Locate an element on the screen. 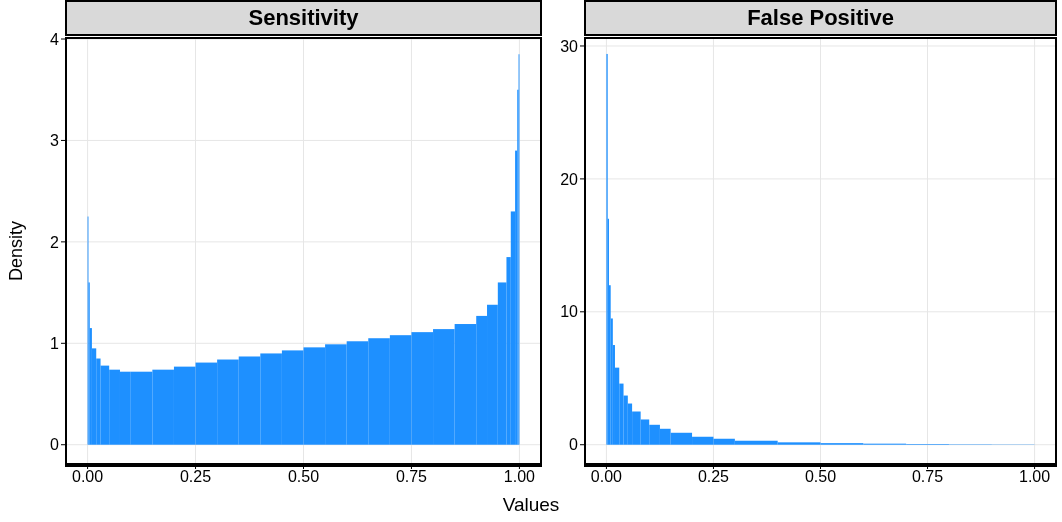 Image resolution: width=1062 pixels, height=522 pixels. y-tick-label: 10 is located at coordinates (569, 312).